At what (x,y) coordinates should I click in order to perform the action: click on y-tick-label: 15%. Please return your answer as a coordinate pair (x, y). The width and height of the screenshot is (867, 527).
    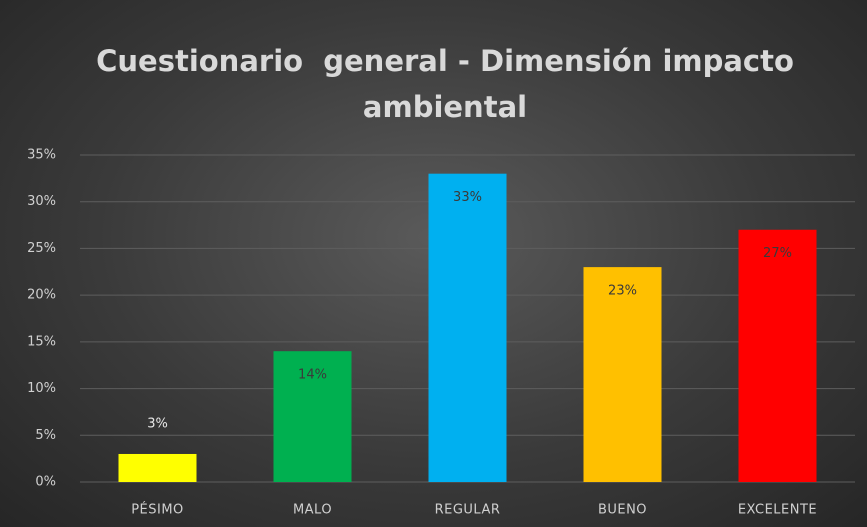
    Looking at the image, I should click on (41, 341).